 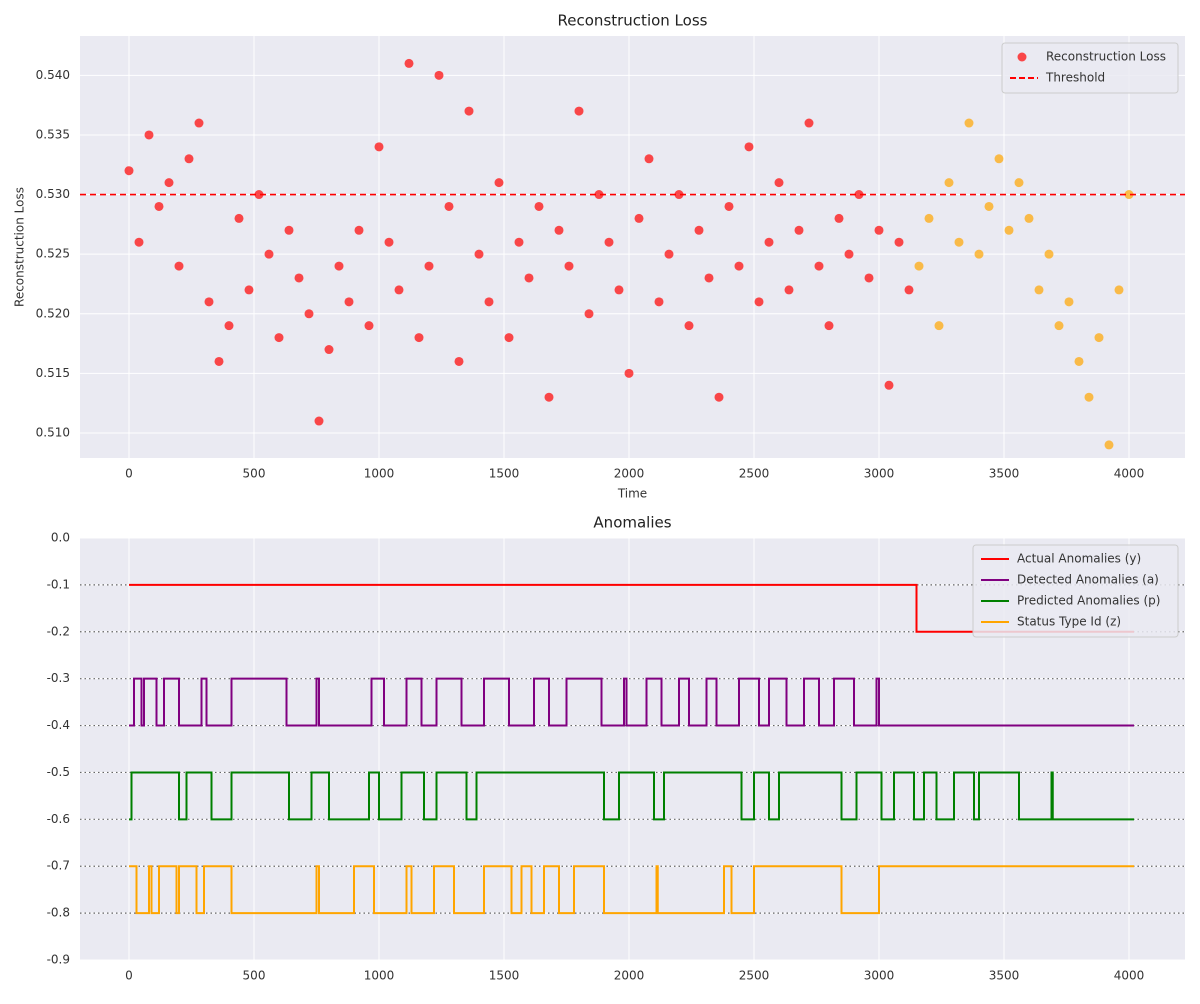 I want to click on y-tick-label: 0.0, so click(x=60, y=538).